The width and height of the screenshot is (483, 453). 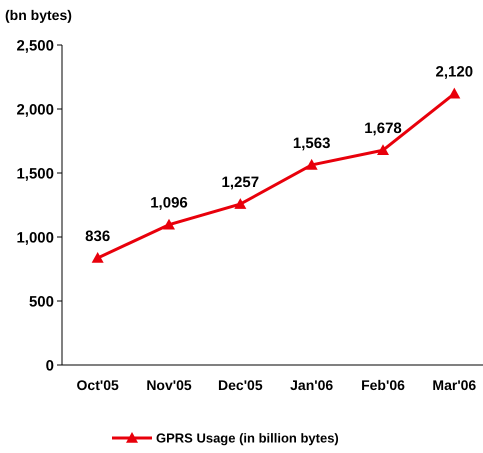 What do you see at coordinates (35, 173) in the screenshot?
I see `y-tick-label: 1,500` at bounding box center [35, 173].